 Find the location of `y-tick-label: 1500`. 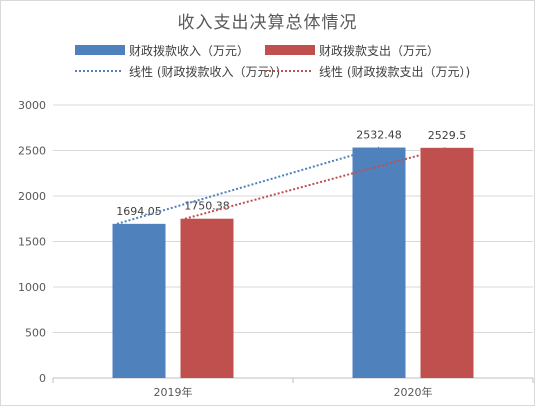

y-tick-label: 1500 is located at coordinates (32, 242).